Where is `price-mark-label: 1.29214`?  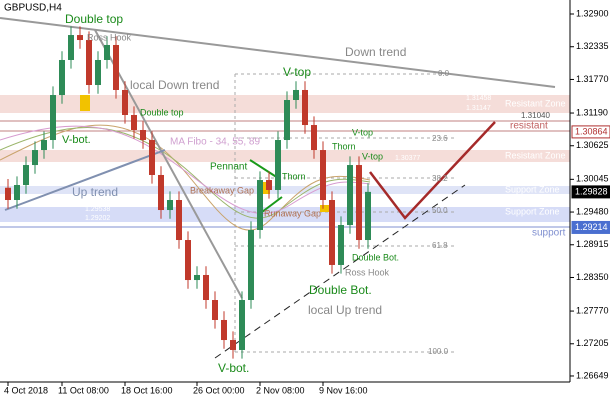 price-mark-label: 1.29214 is located at coordinates (591, 227).